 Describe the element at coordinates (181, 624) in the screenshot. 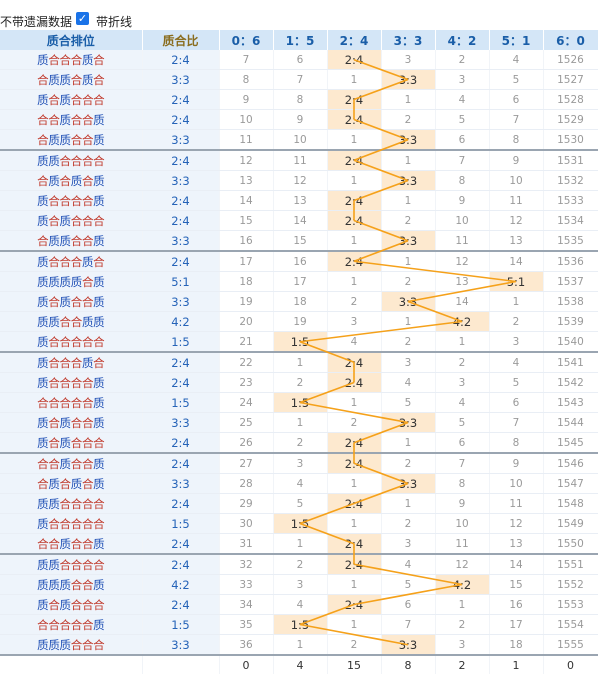

I see `ratio-cell: 1:5` at that location.